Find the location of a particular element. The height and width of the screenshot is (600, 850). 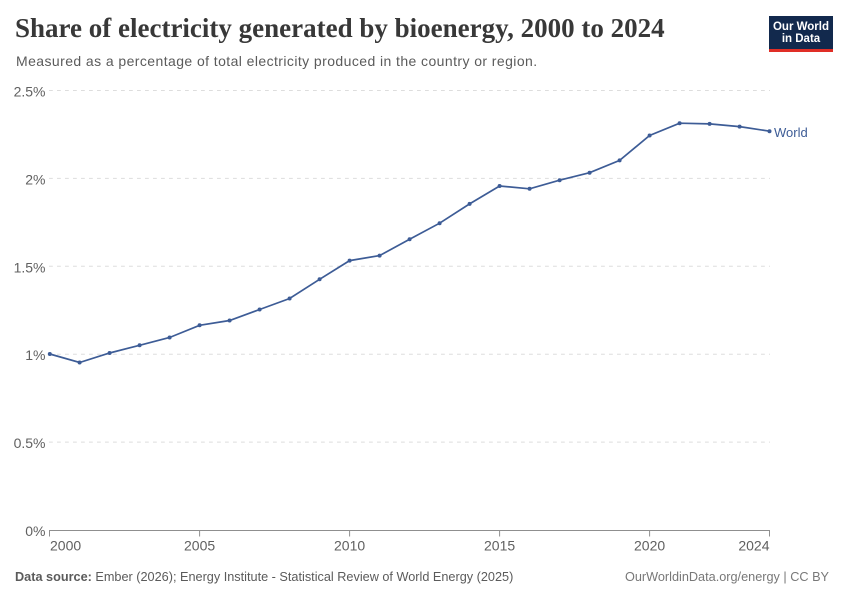

svg-text: 1% is located at coordinates (35, 355).